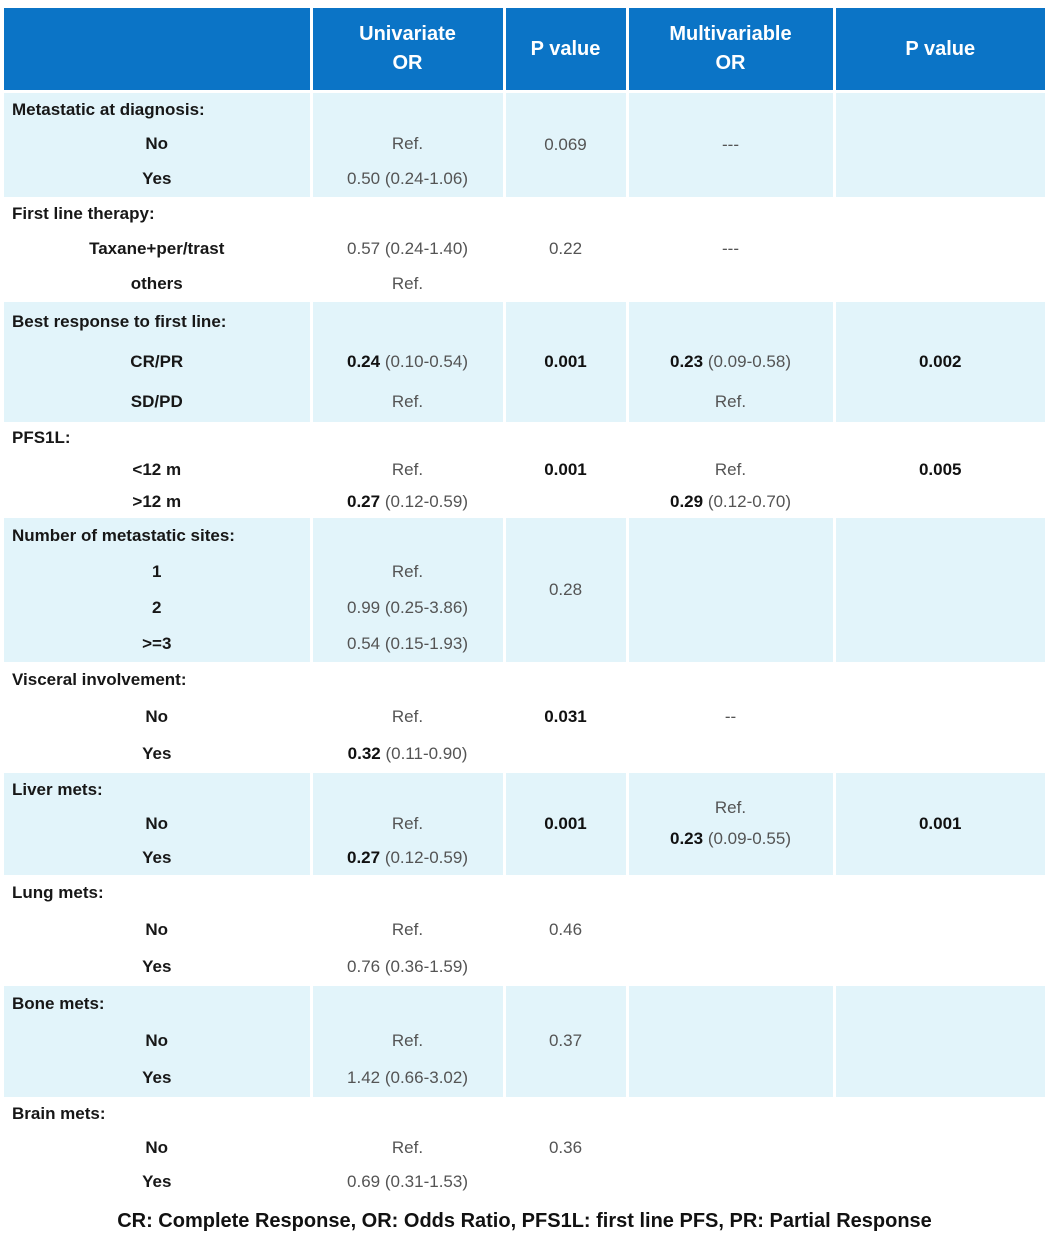  What do you see at coordinates (729, 589) in the screenshot?
I see `multivariable-or-number-of-metastatic-sites` at bounding box center [729, 589].